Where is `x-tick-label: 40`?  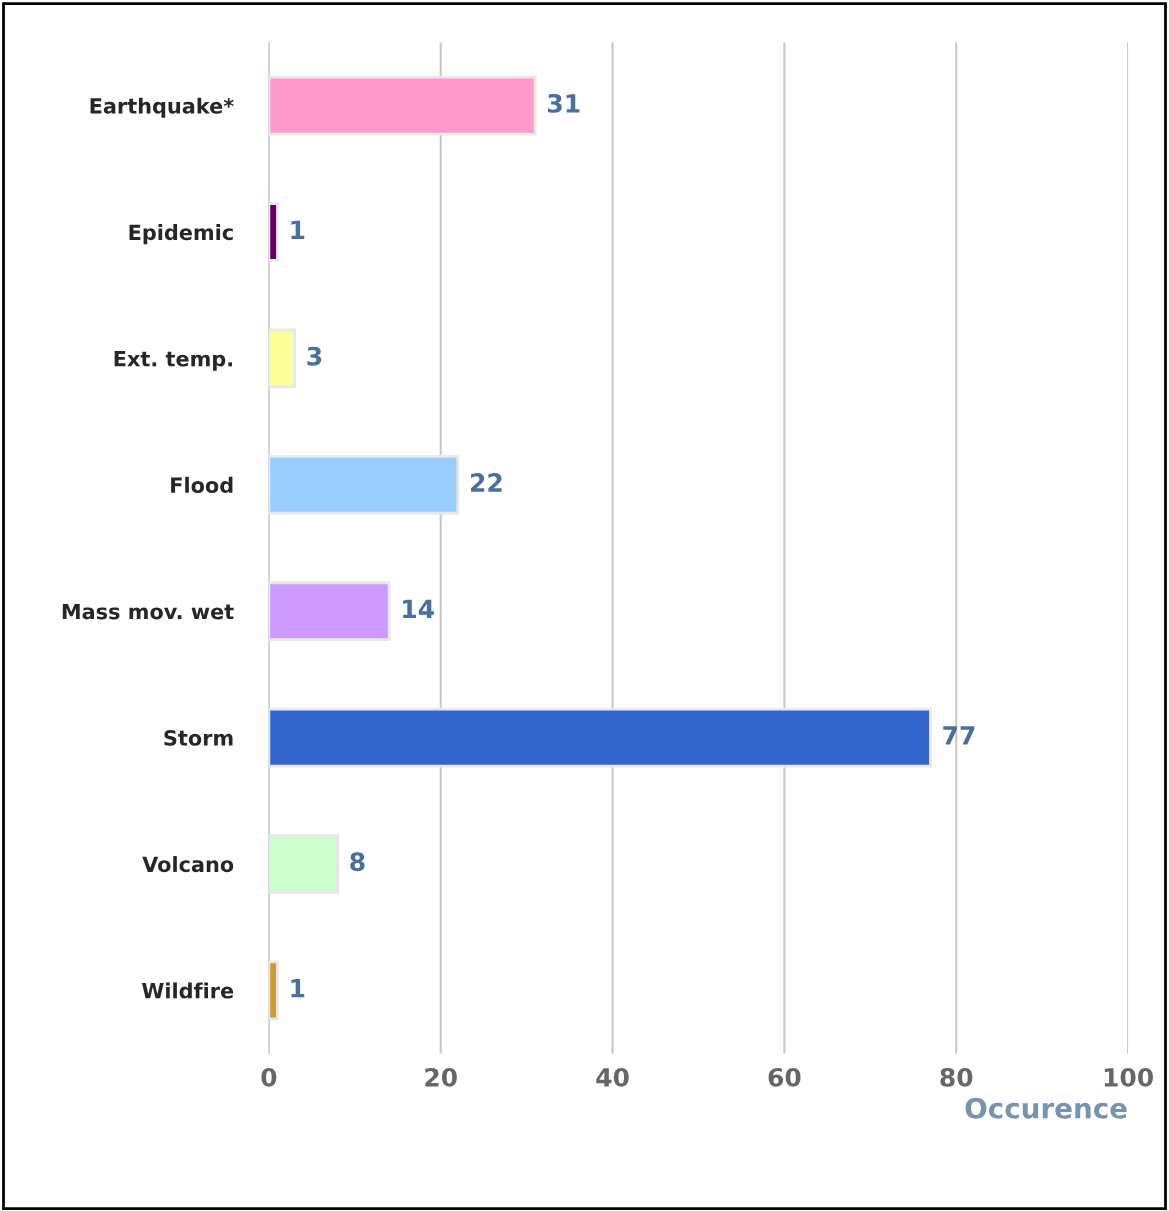
x-tick-label: 40 is located at coordinates (612, 1077).